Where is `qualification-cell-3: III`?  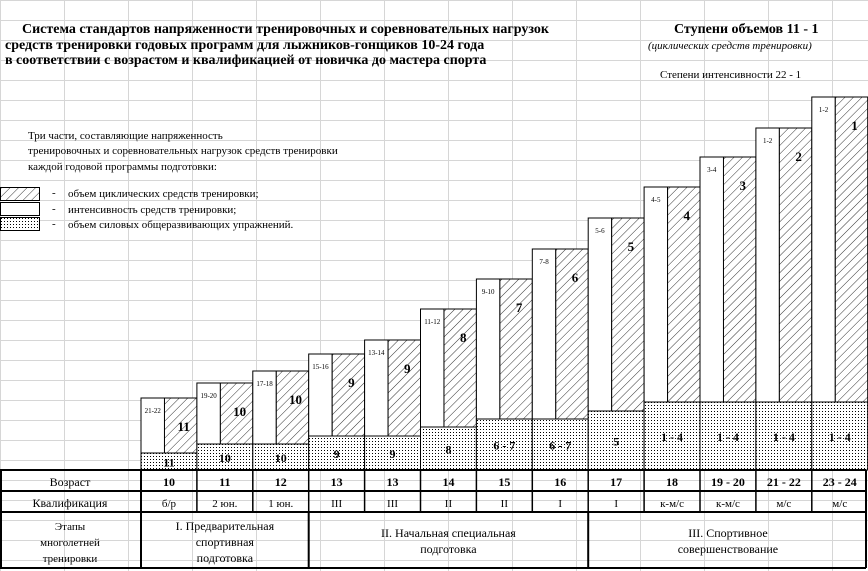
qualification-cell-3: III is located at coordinates (336, 504).